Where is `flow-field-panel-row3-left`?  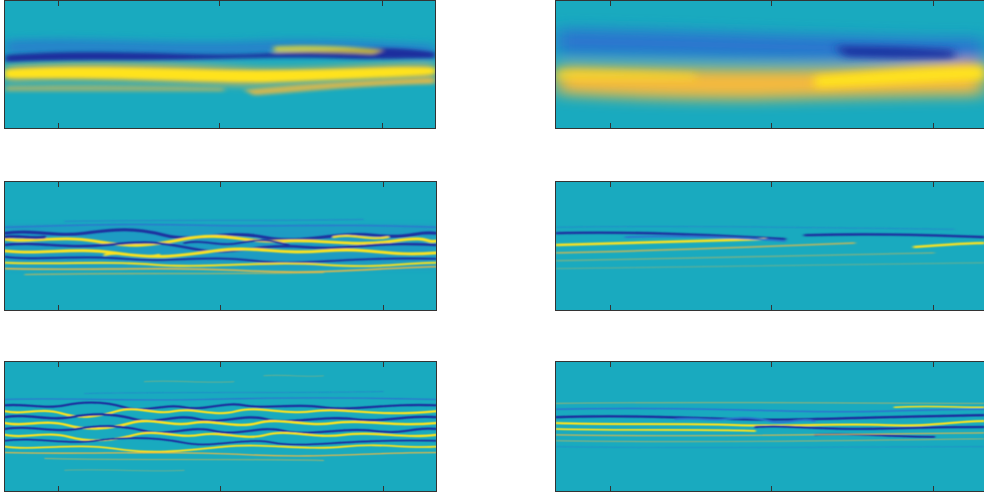 flow-field-panel-row3-left is located at coordinates (220, 426).